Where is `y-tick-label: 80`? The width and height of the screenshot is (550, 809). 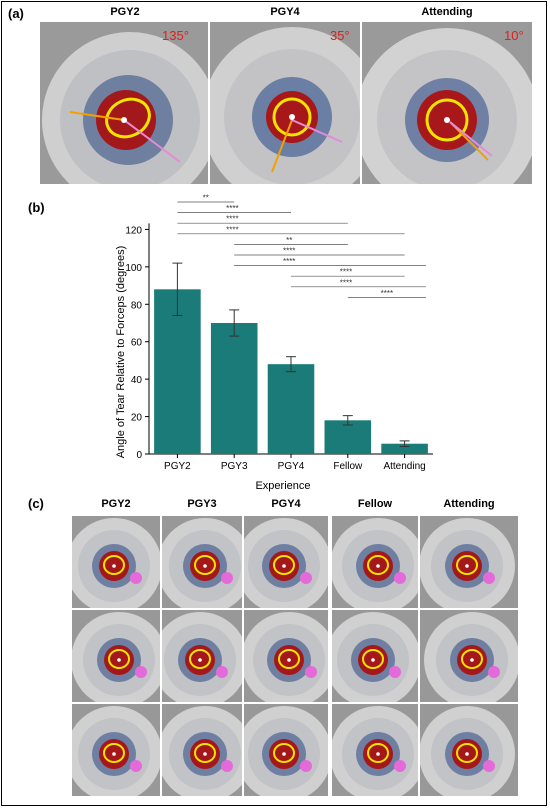 y-tick-label: 80 is located at coordinates (137, 305).